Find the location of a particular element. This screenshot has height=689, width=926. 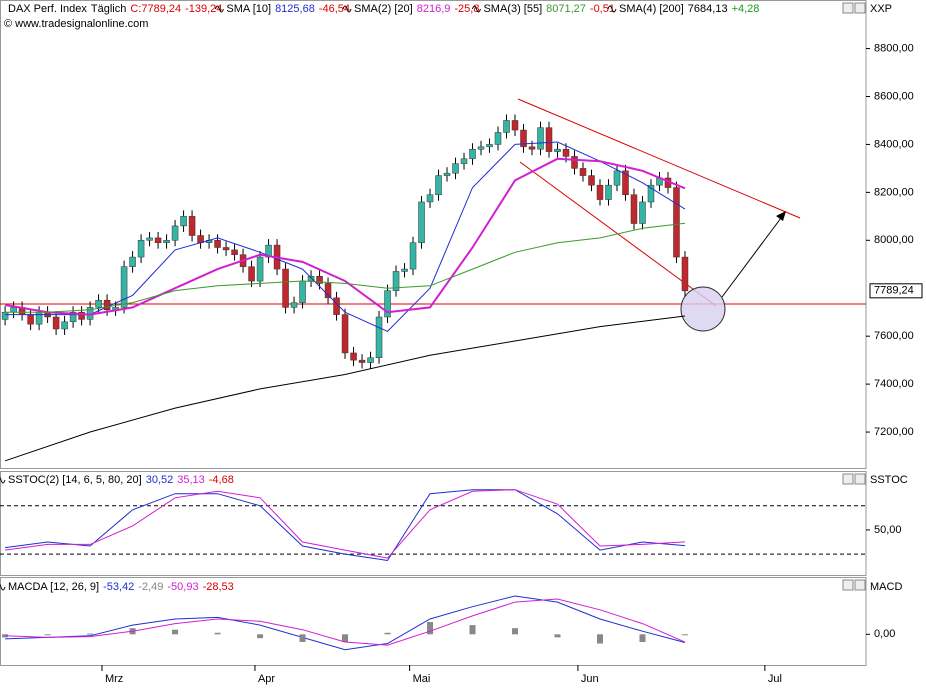

trend-line is located at coordinates (659, 158).